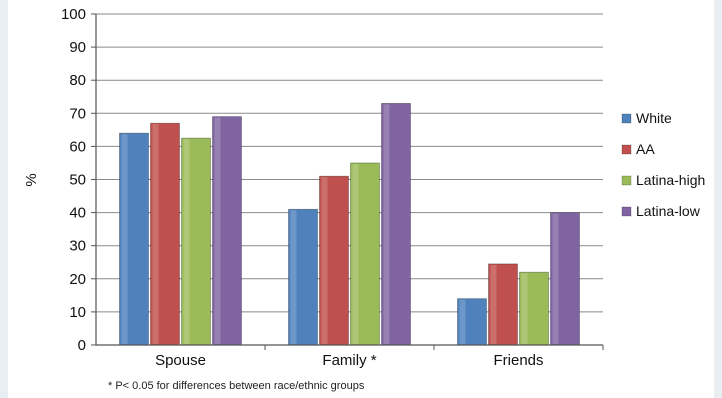  What do you see at coordinates (73, 14) in the screenshot?
I see `y-tick-label: 100` at bounding box center [73, 14].